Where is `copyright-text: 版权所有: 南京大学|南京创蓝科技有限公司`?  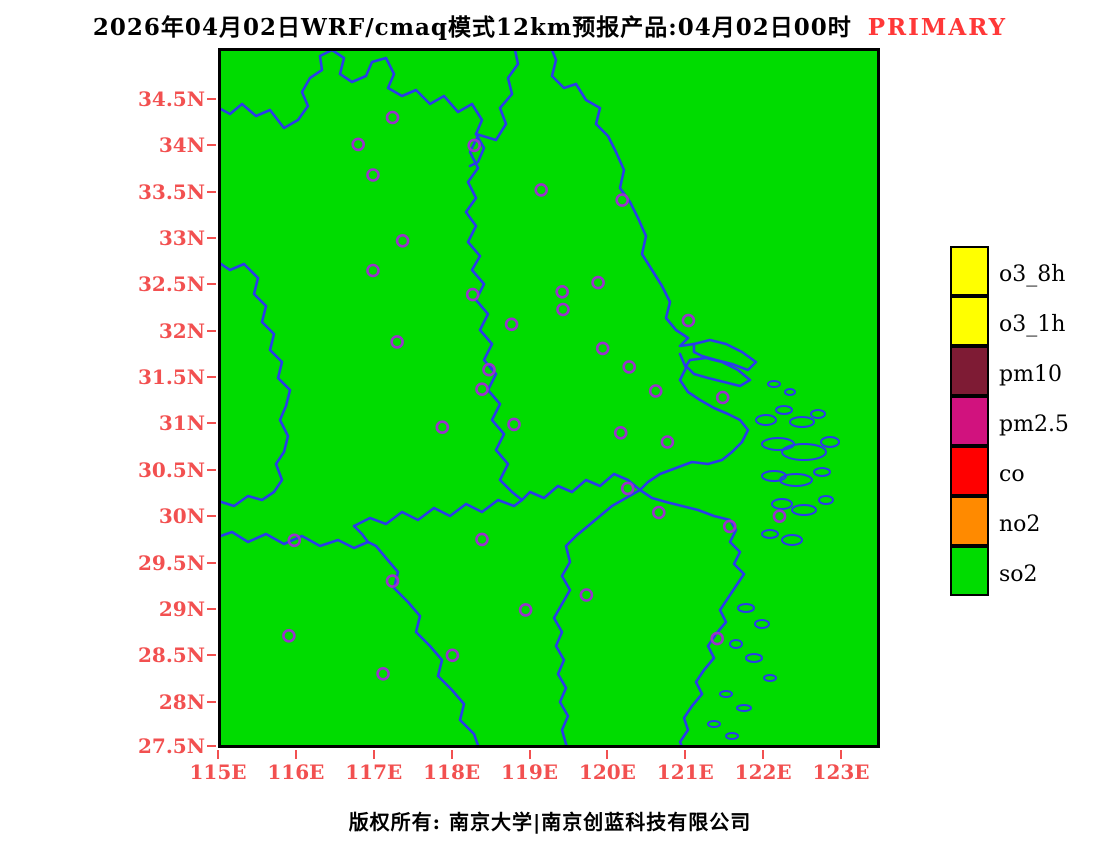
copyright-text: 版权所有: 南京大学|南京创蓝科技有限公司 is located at coordinates (550, 822).